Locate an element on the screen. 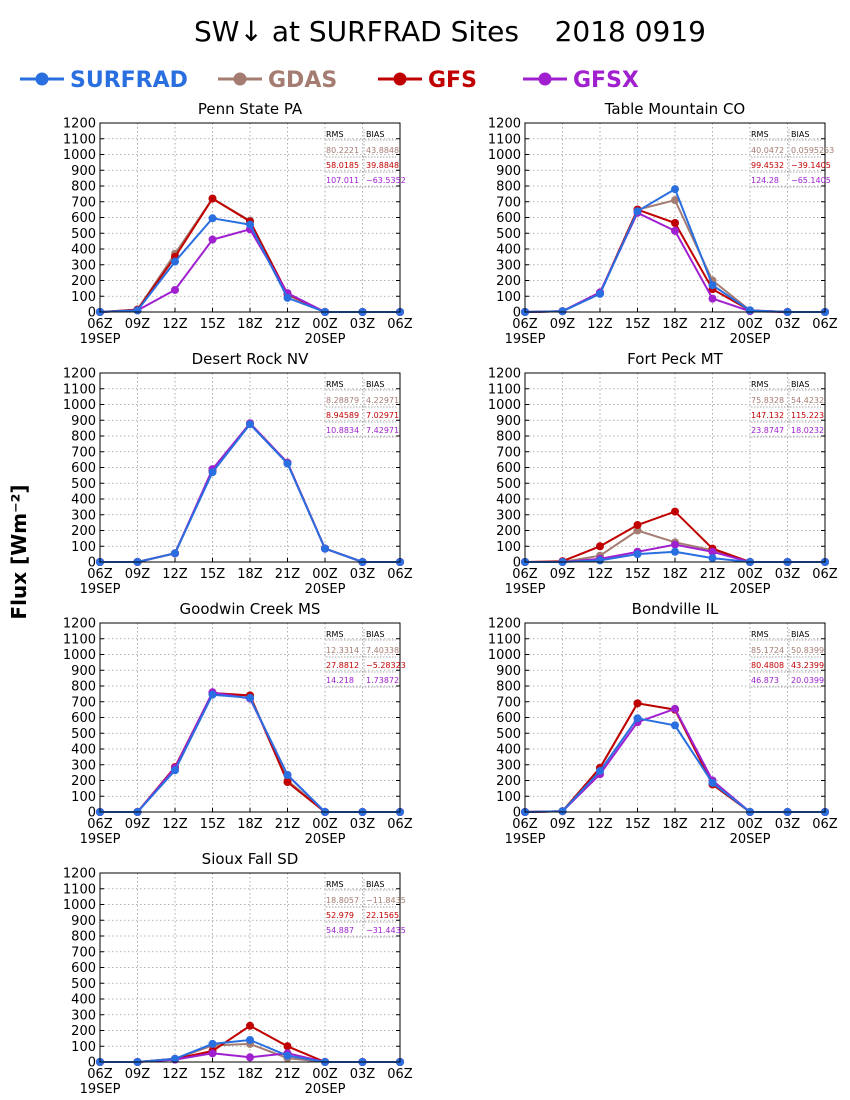 This screenshot has height=1100, width=850. x-tick-label: 12Z is located at coordinates (175, 574).